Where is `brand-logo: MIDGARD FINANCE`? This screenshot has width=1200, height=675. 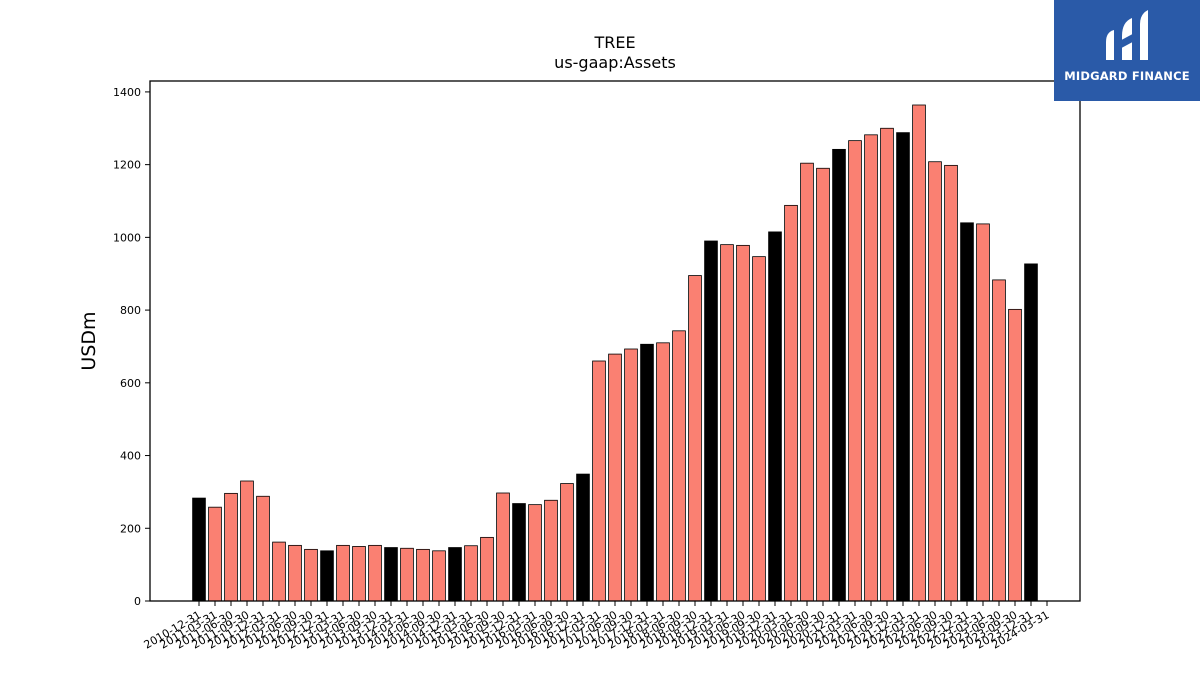 brand-logo: MIDGARD FINANCE is located at coordinates (1127, 50).